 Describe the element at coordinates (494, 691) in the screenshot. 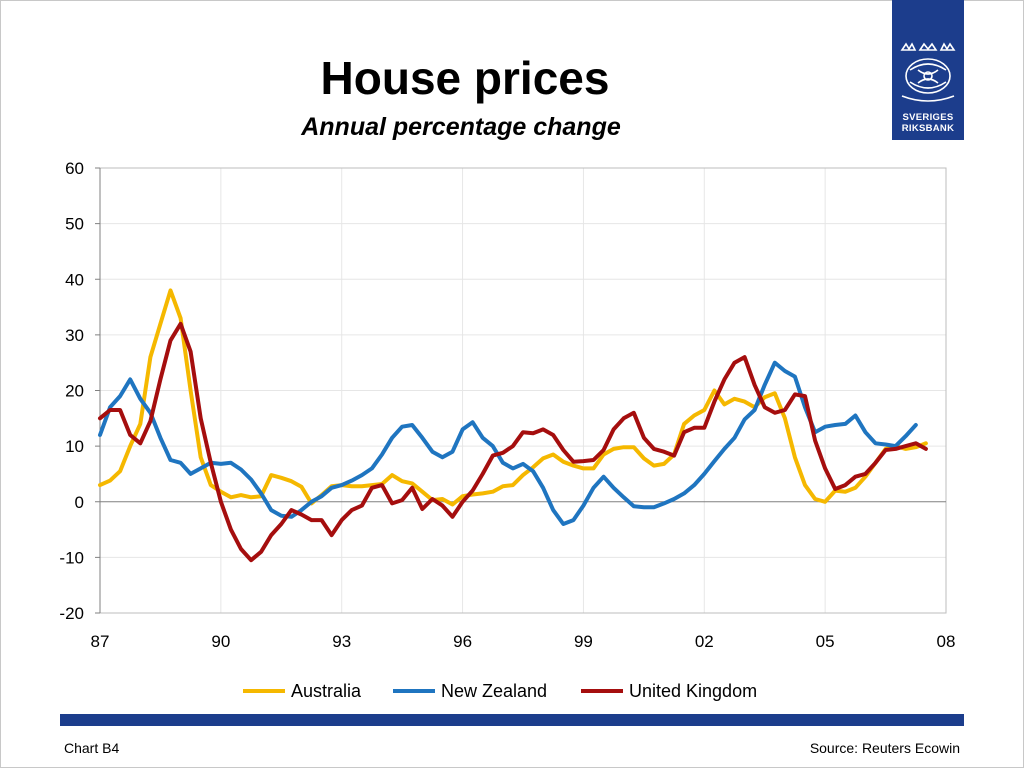

I see `legend-label-new-zealand: New Zealand` at that location.